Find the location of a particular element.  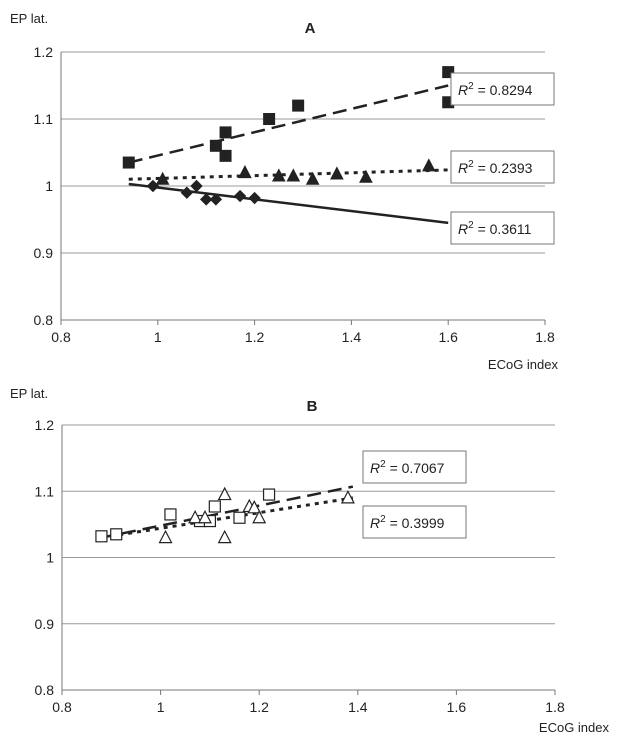

y-tick-label-a: 0.8 is located at coordinates (44, 320).